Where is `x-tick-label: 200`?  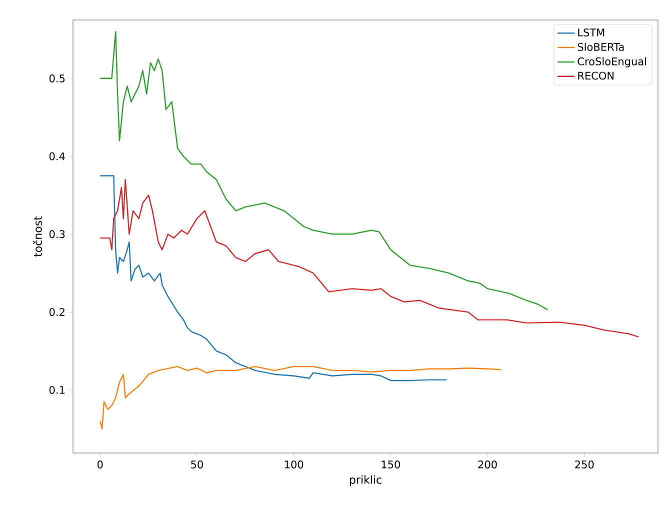 x-tick-label: 200 is located at coordinates (487, 464).